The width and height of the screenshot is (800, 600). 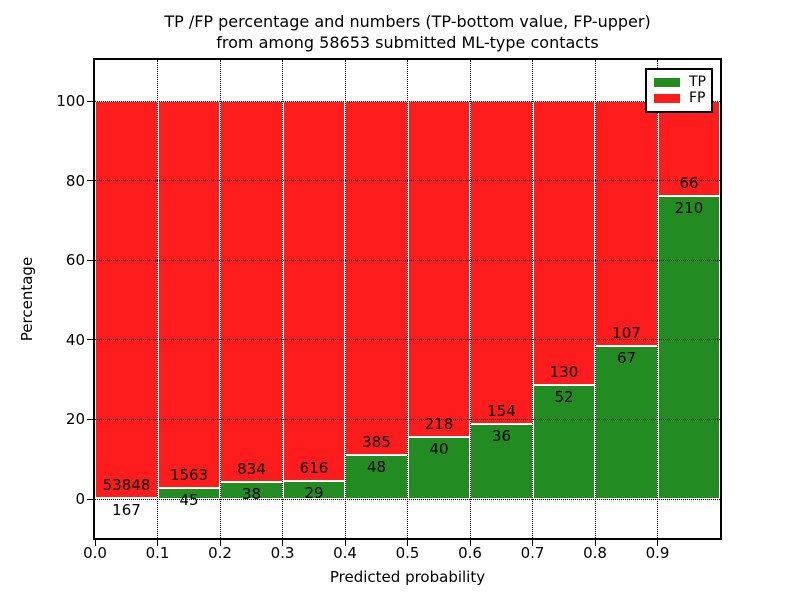 I want to click on x-tick-label: 0.7, so click(x=532, y=553).